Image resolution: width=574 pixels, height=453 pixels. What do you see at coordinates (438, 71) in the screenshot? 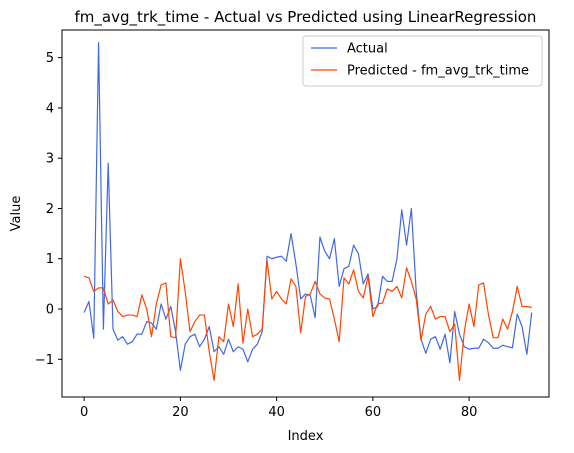
I see `legend-label-predicted: Predicted - fm_avg_trk_time` at bounding box center [438, 71].